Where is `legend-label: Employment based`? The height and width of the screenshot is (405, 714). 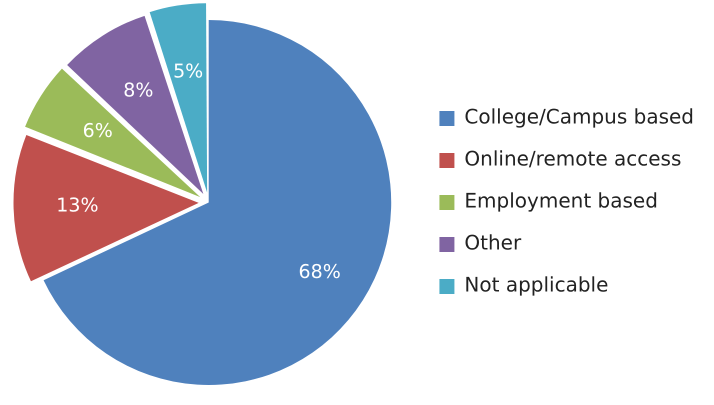
legend-label: Employment based is located at coordinates (561, 200).